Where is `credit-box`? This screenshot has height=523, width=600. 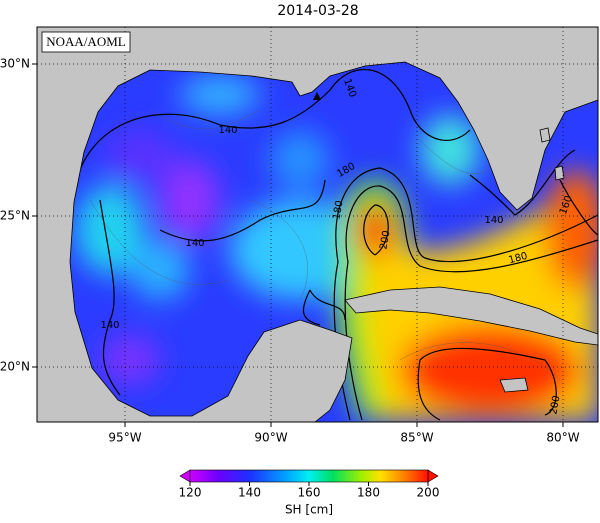
credit-box is located at coordinates (86, 42).